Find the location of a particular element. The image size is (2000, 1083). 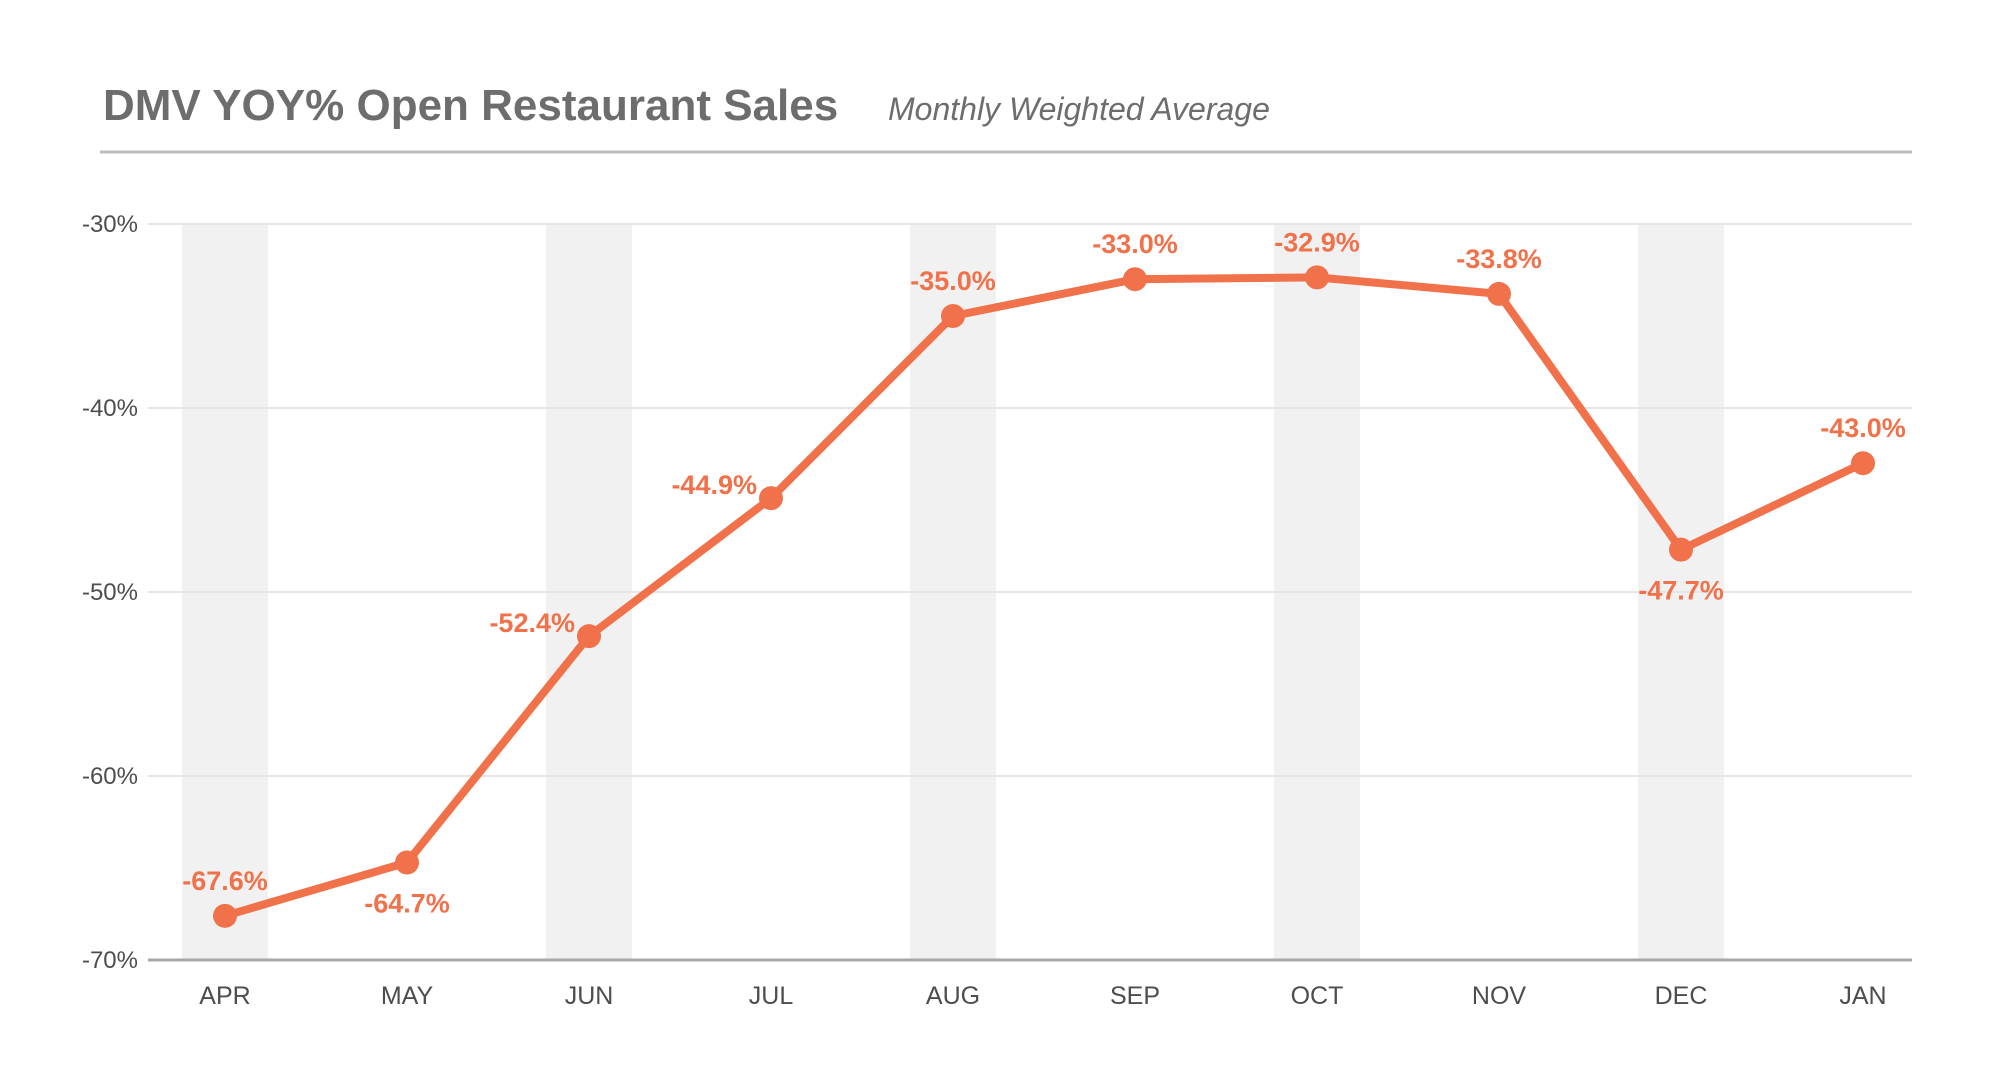

x-tick-label: AUG is located at coordinates (953, 996).